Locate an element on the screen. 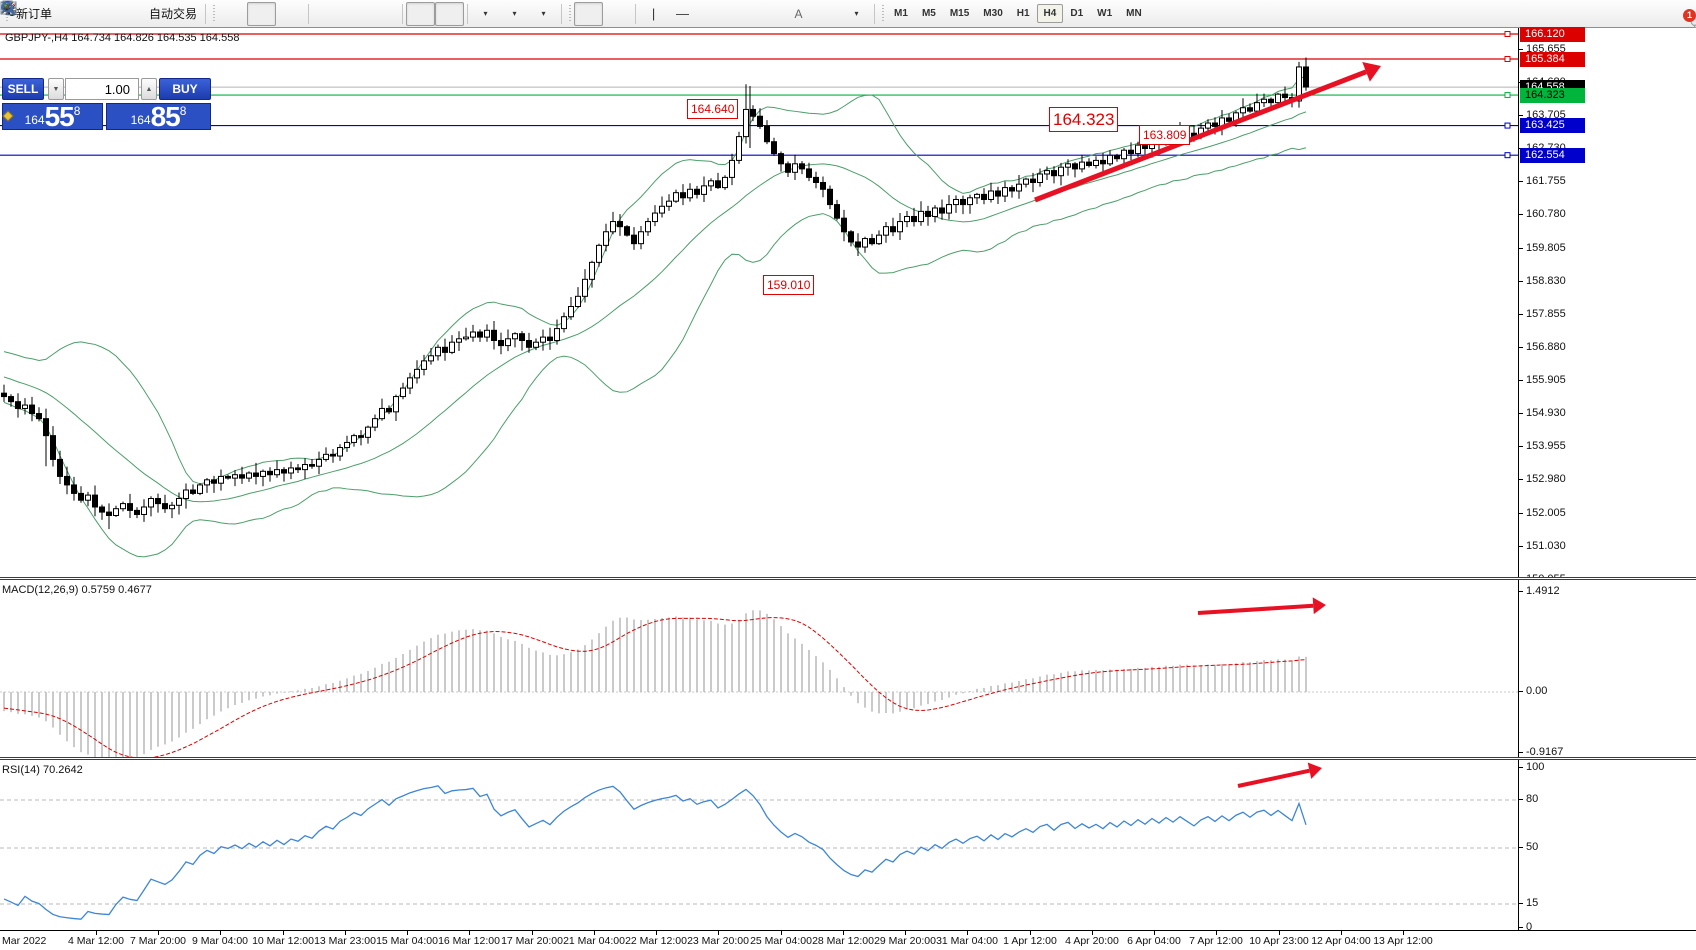  text-button: A is located at coordinates (798, 14).